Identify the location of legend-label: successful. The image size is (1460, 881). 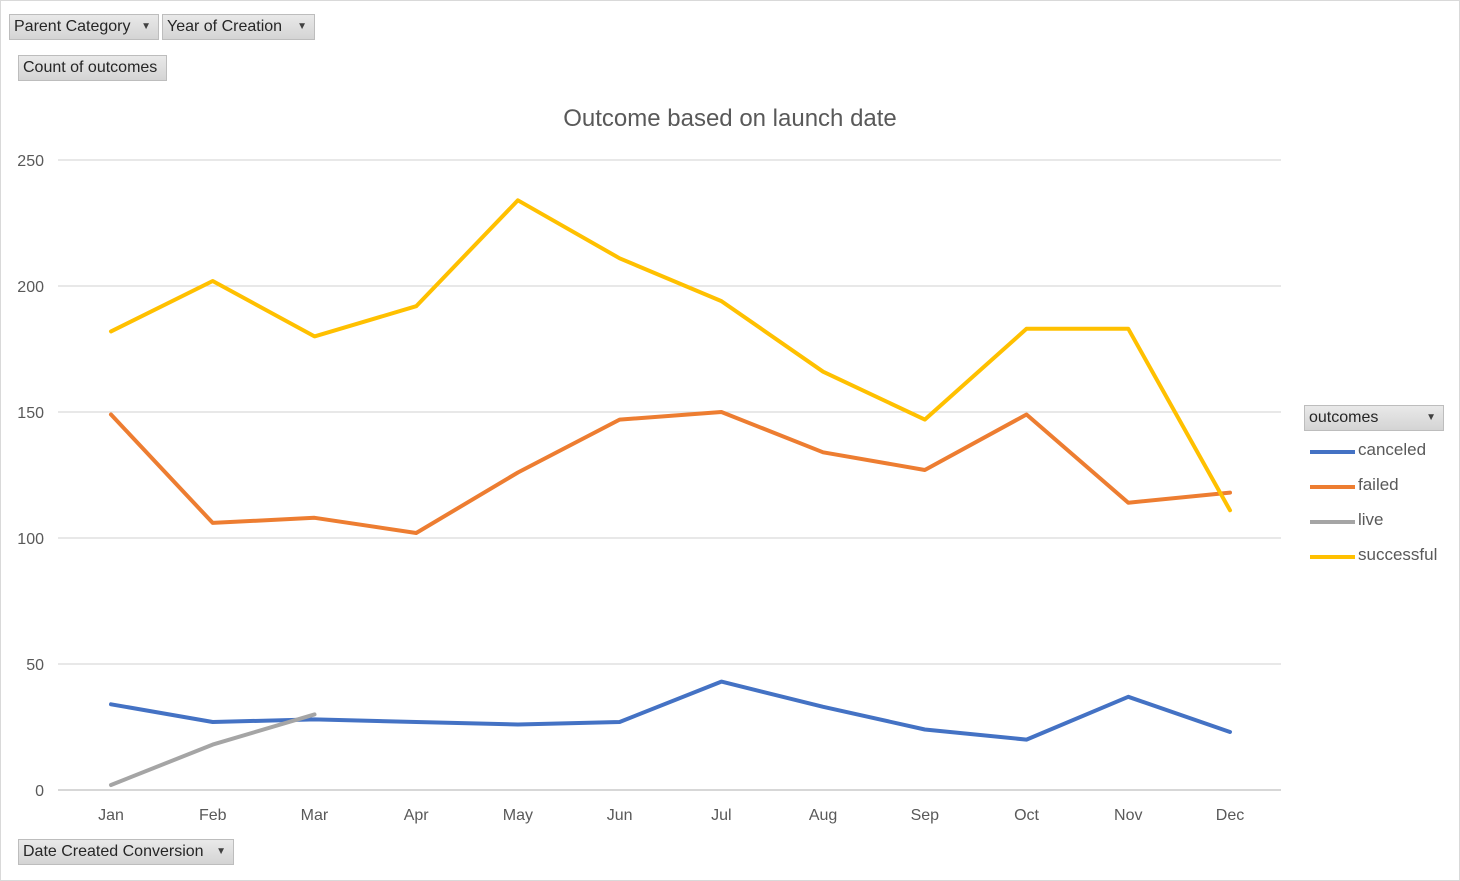
(1398, 554).